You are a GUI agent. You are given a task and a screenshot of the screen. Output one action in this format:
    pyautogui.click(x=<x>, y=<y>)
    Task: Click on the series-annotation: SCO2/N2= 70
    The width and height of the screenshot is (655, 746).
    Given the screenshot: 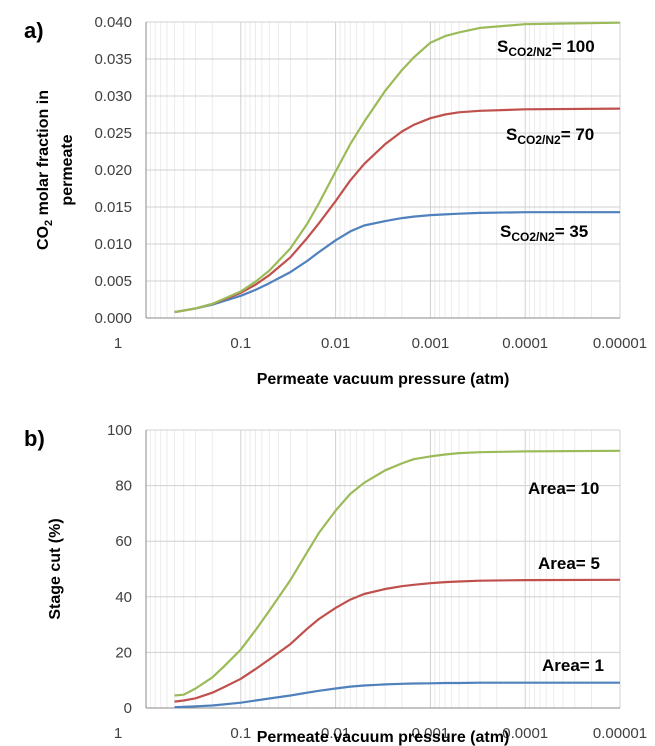 What is the action you would take?
    pyautogui.click(x=550, y=136)
    